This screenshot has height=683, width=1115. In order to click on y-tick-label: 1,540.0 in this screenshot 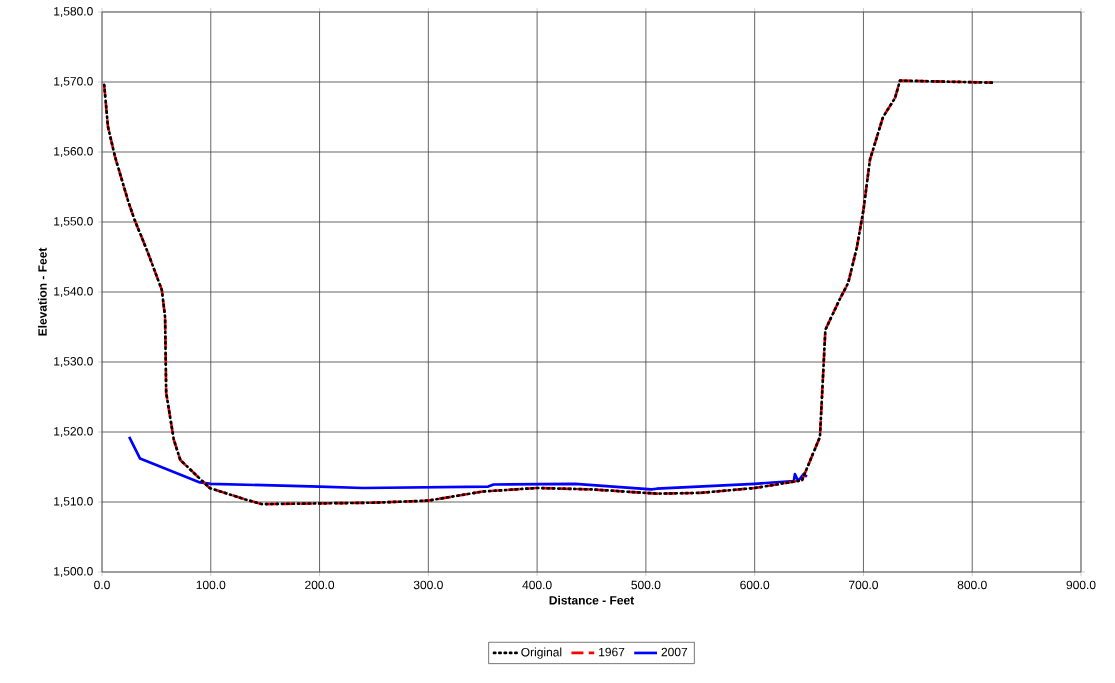, I will do `click(73, 292)`.